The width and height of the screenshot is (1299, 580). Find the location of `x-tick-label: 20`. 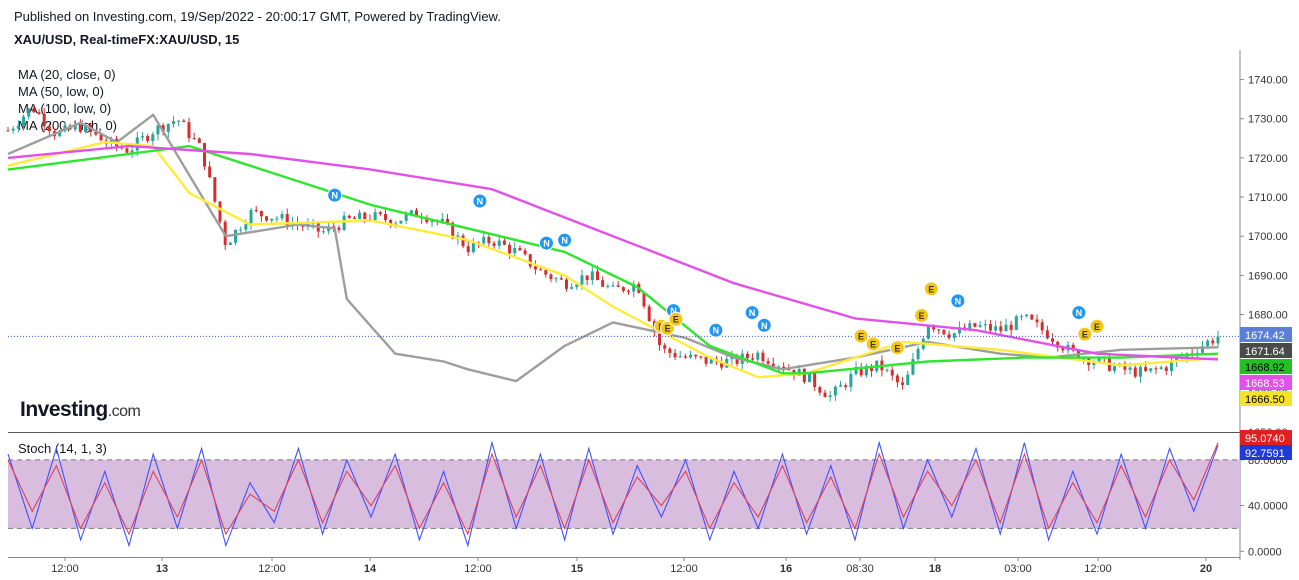

x-tick-label: 20 is located at coordinates (1206, 569).